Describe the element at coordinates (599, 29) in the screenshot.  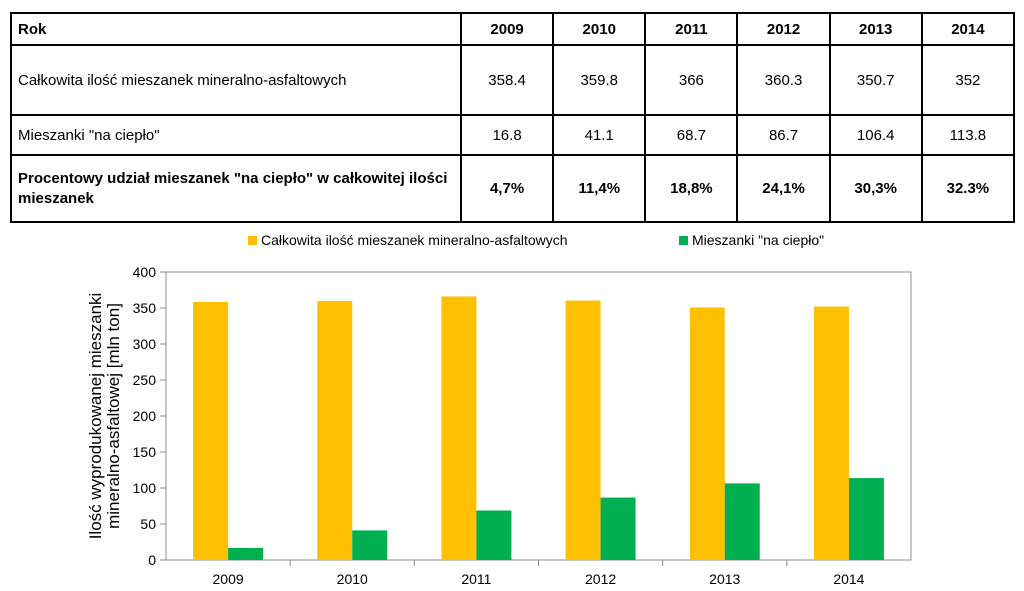
I see `header-cell-year: 2010` at that location.